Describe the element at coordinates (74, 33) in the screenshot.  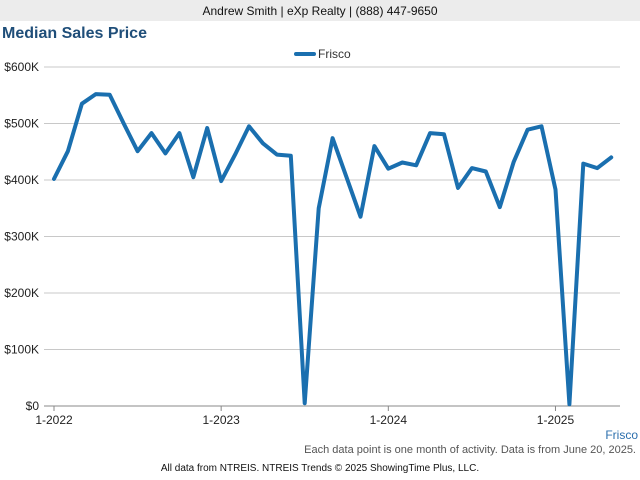
I see `chart-title: Median Sales Price` at that location.